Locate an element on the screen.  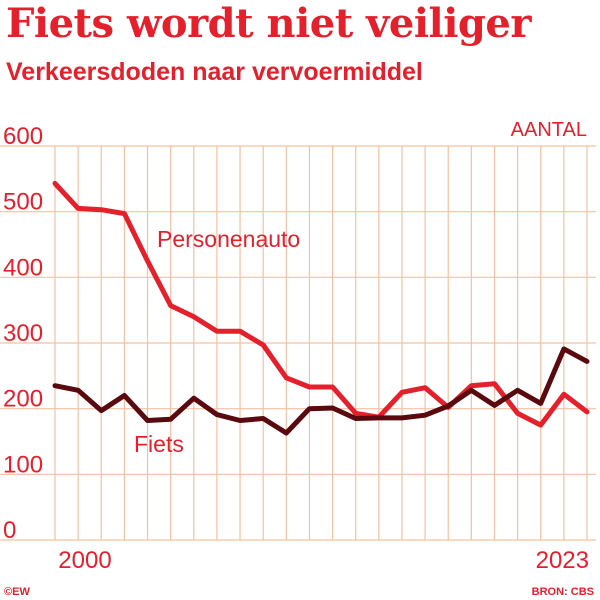
y-tick-label: 0 is located at coordinates (9, 530).